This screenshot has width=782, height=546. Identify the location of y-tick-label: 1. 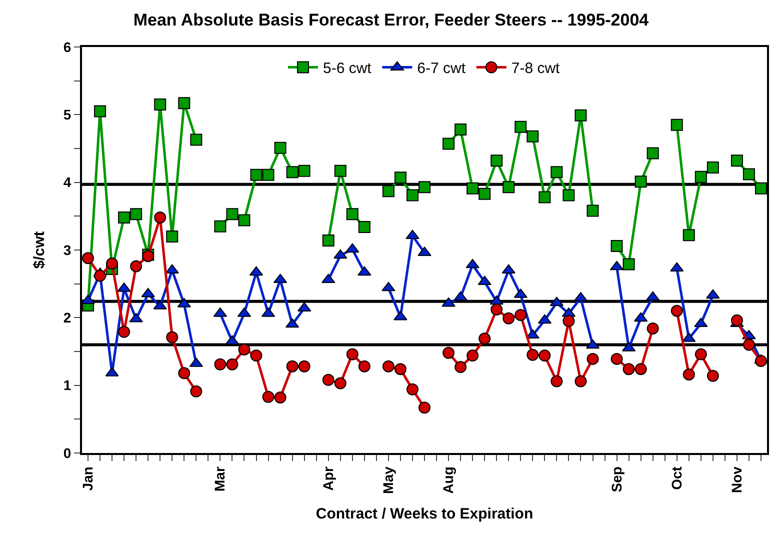
(67, 385).